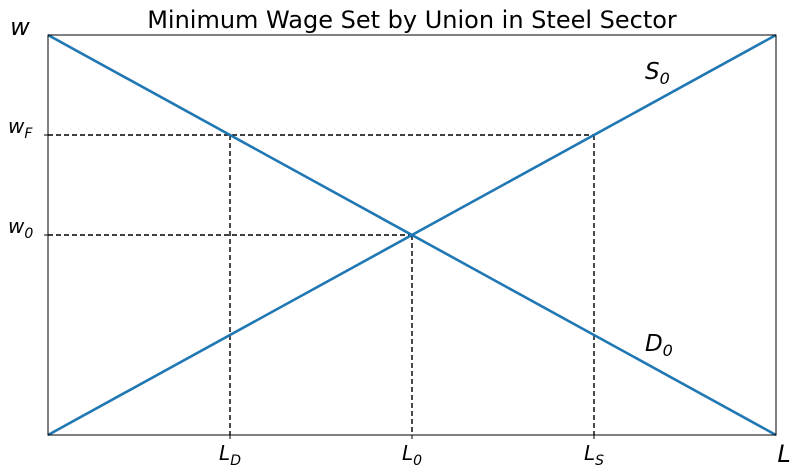  What do you see at coordinates (657, 73) in the screenshot?
I see `supply-curve-label: S0` at bounding box center [657, 73].